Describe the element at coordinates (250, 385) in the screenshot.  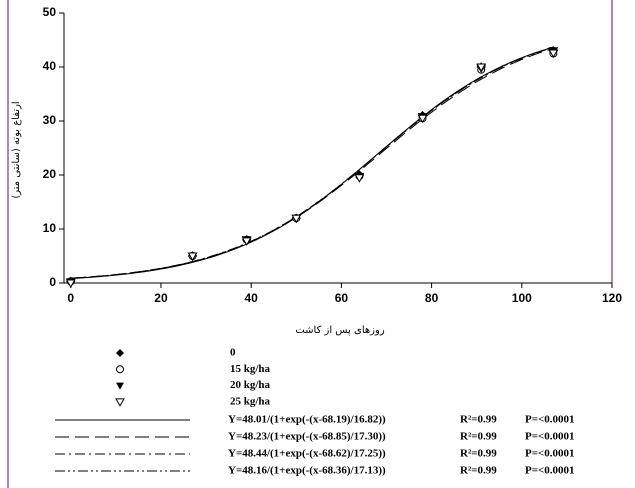
I see `legend-label: 20 kg/ha` at that location.